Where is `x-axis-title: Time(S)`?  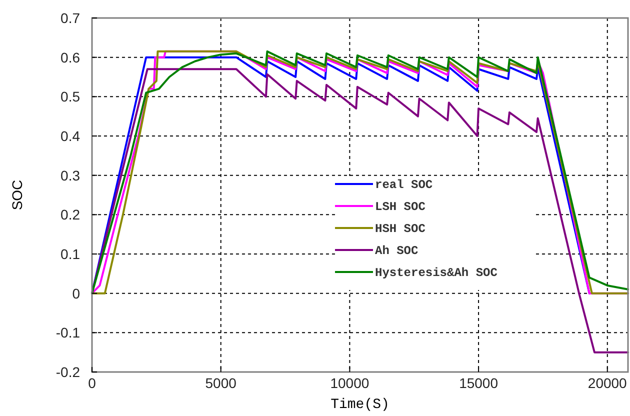
x-axis-title: Time(S) is located at coordinates (360, 405).